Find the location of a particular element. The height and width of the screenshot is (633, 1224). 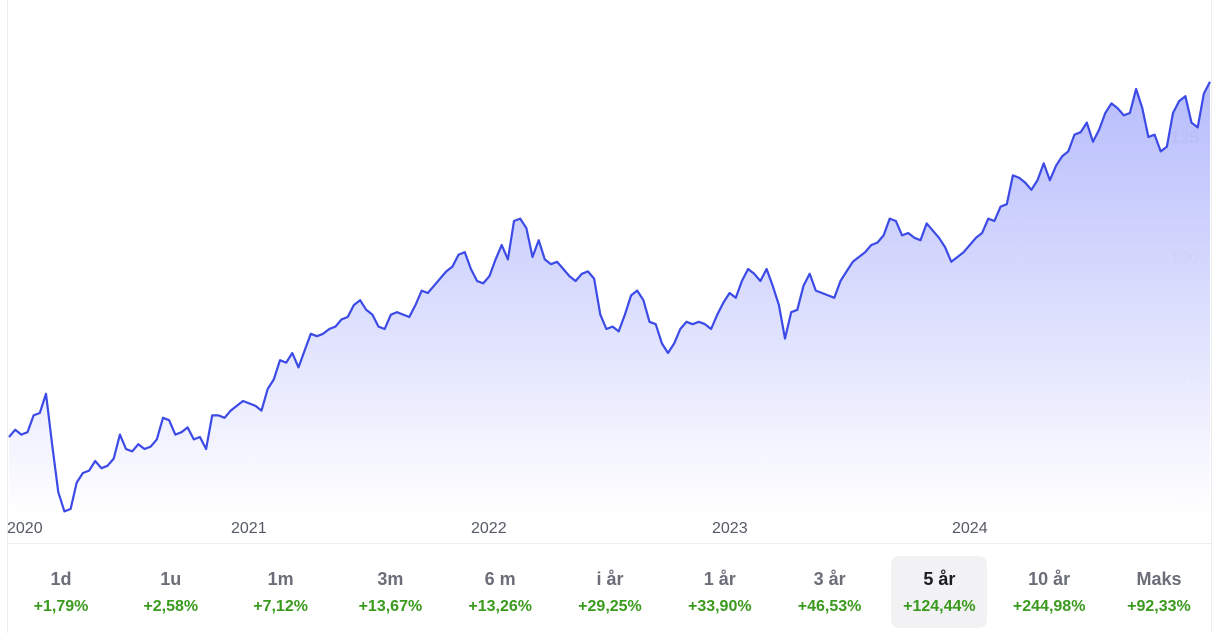

period-change: +1,79% is located at coordinates (61, 606).